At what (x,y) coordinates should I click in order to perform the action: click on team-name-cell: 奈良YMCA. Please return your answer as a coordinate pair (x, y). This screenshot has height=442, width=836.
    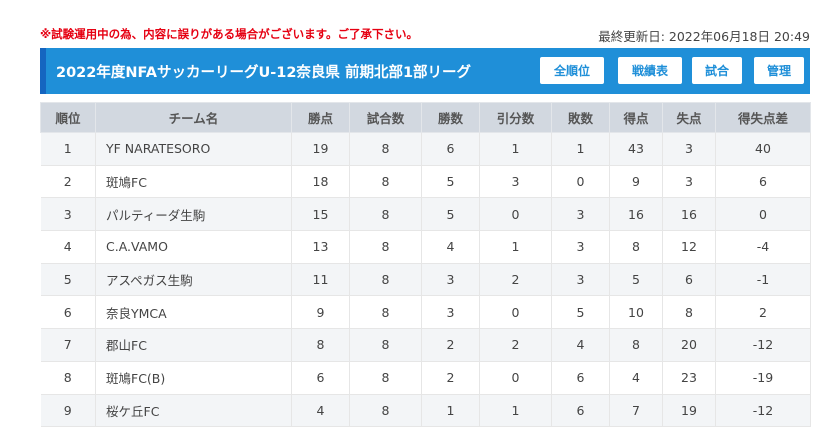
    Looking at the image, I should click on (193, 312).